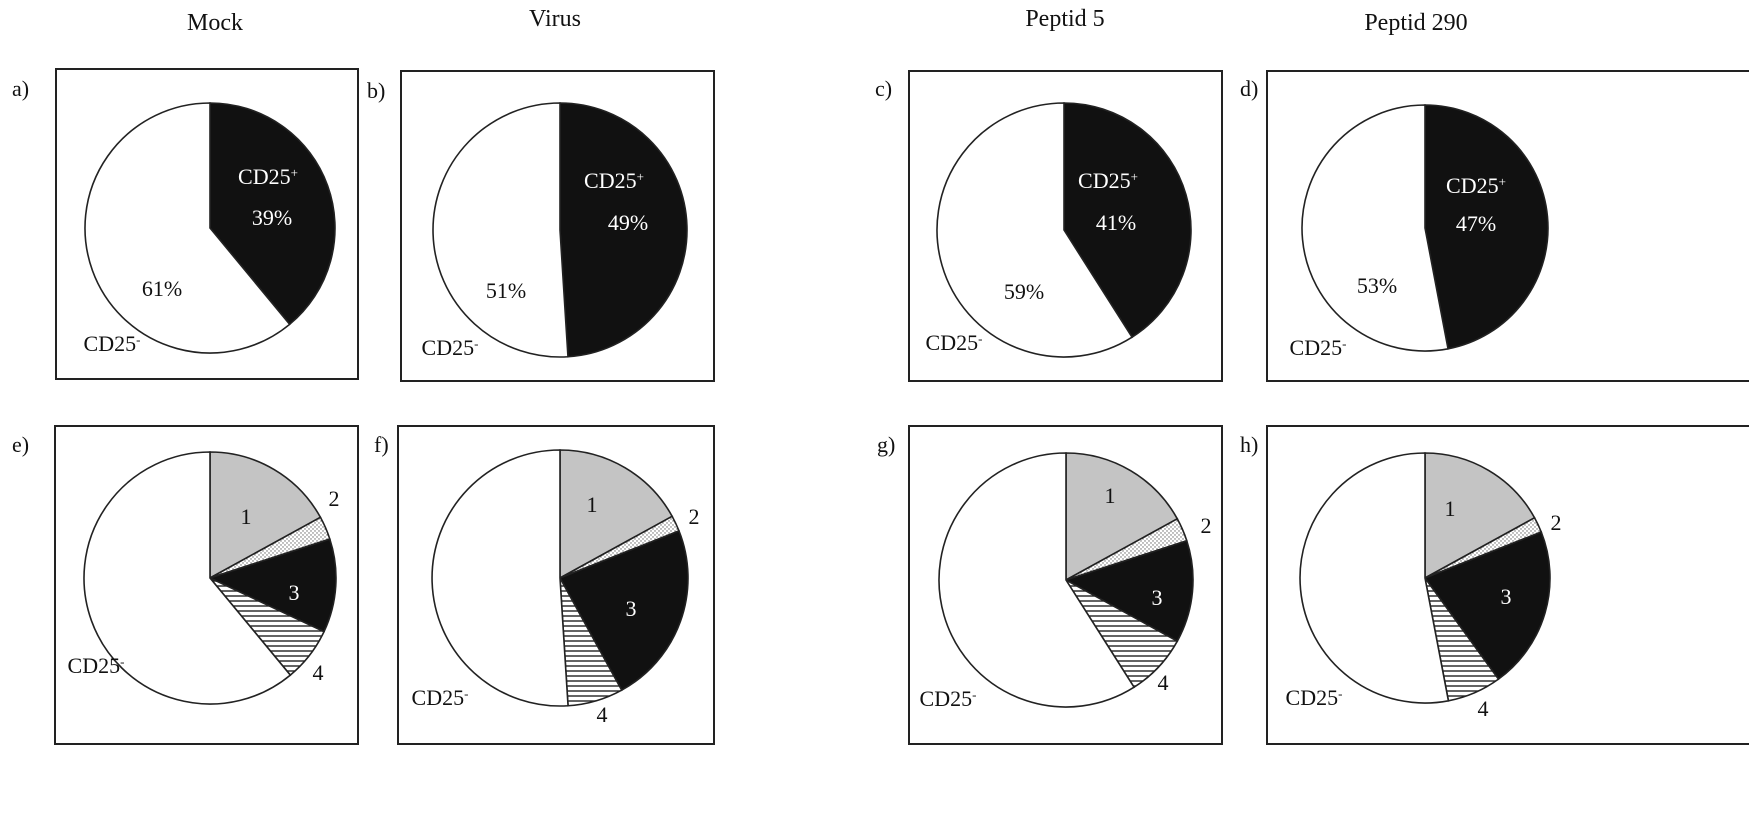 This screenshot has height=815, width=1749. What do you see at coordinates (1065, 19) in the screenshot?
I see `column-title-peptid-5: Peptid 5` at bounding box center [1065, 19].